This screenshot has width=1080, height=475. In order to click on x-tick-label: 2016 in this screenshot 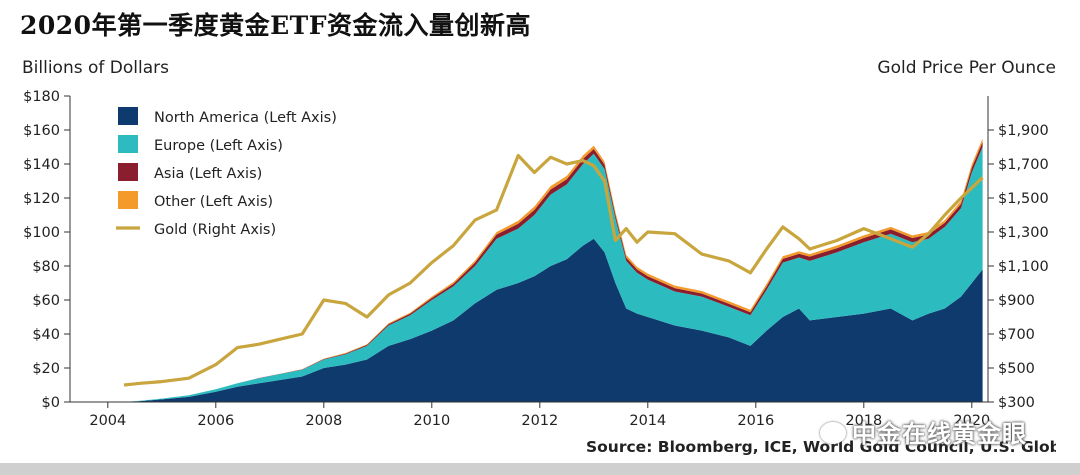, I will do `click(755, 421)`.